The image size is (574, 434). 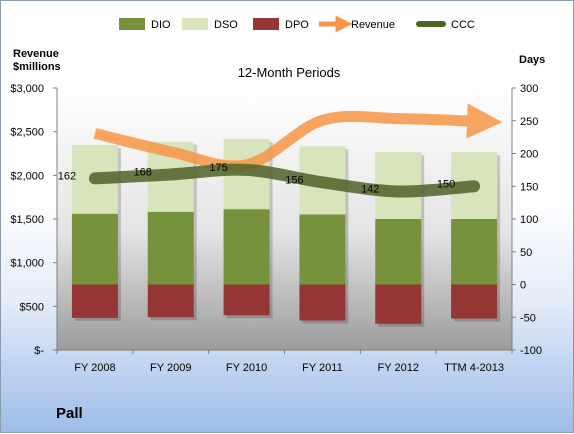 I want to click on right-tick-label: 0, so click(x=523, y=286).